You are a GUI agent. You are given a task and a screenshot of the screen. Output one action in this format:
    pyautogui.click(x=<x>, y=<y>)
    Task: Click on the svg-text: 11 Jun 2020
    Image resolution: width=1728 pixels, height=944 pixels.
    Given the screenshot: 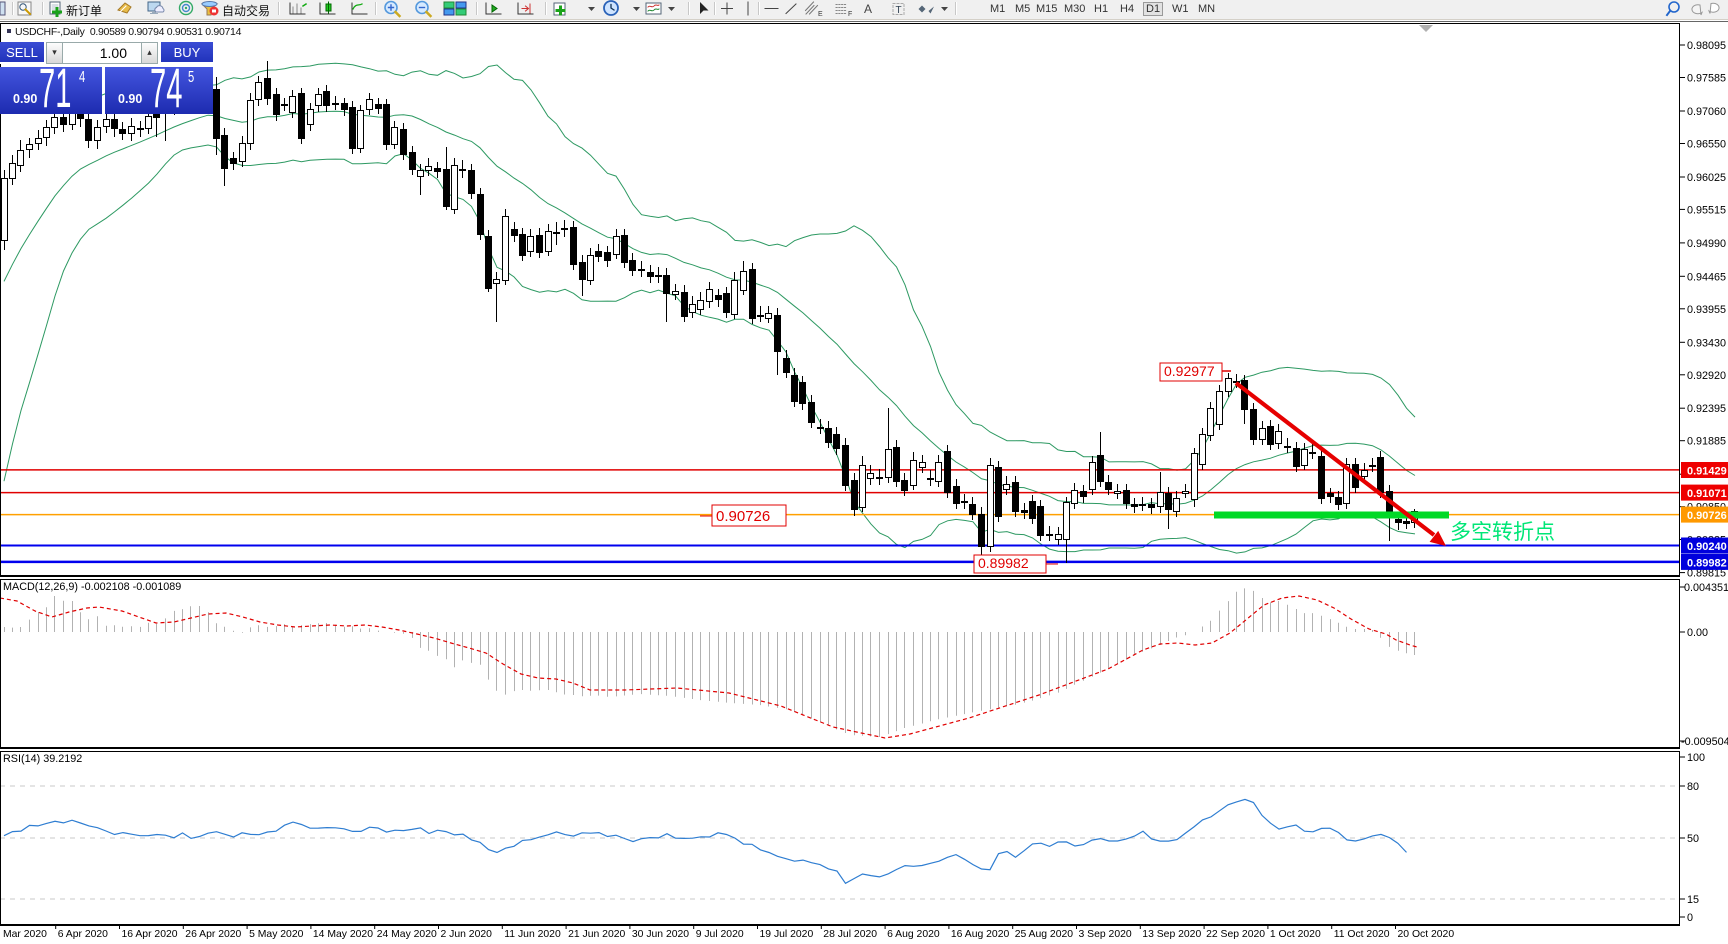 What is the action you would take?
    pyautogui.click(x=532, y=934)
    